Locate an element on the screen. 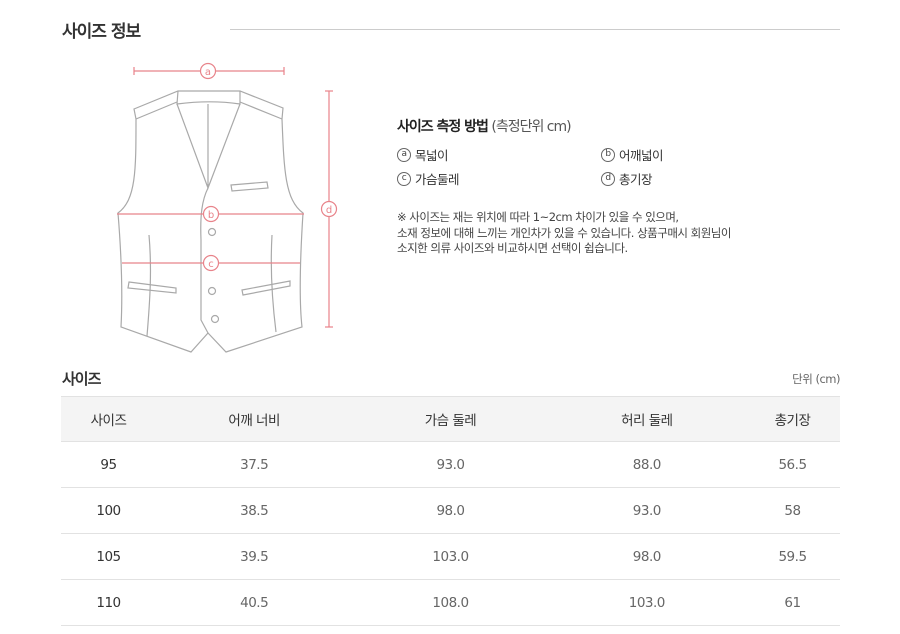 The height and width of the screenshot is (634, 900). text: 108.0 is located at coordinates (450, 602).